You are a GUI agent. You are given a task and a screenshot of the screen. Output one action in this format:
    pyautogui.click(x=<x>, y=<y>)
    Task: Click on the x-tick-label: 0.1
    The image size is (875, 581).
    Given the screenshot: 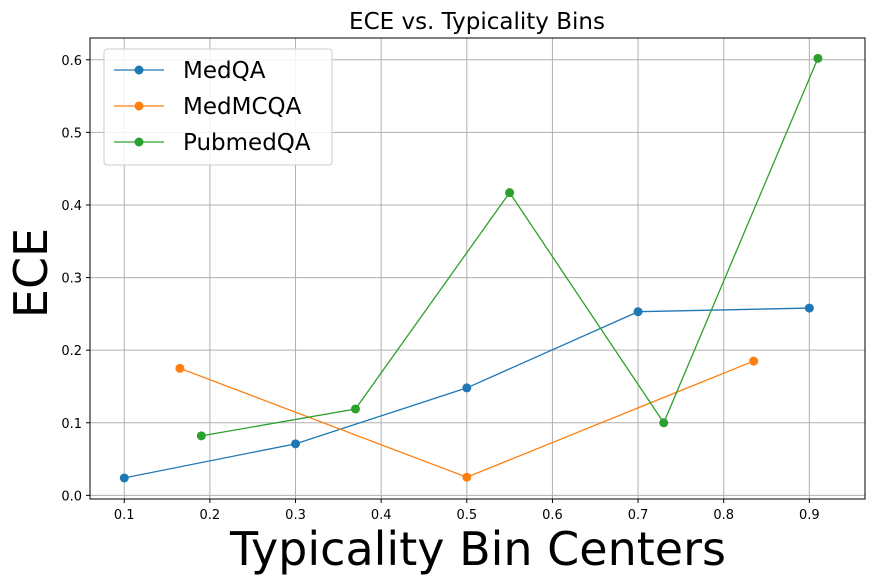 What is the action you would take?
    pyautogui.click(x=124, y=515)
    